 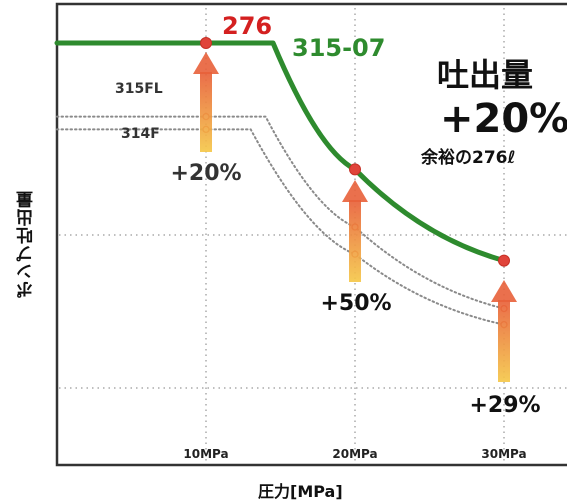 I want to click on series-label: 315-07, so click(x=338, y=48).